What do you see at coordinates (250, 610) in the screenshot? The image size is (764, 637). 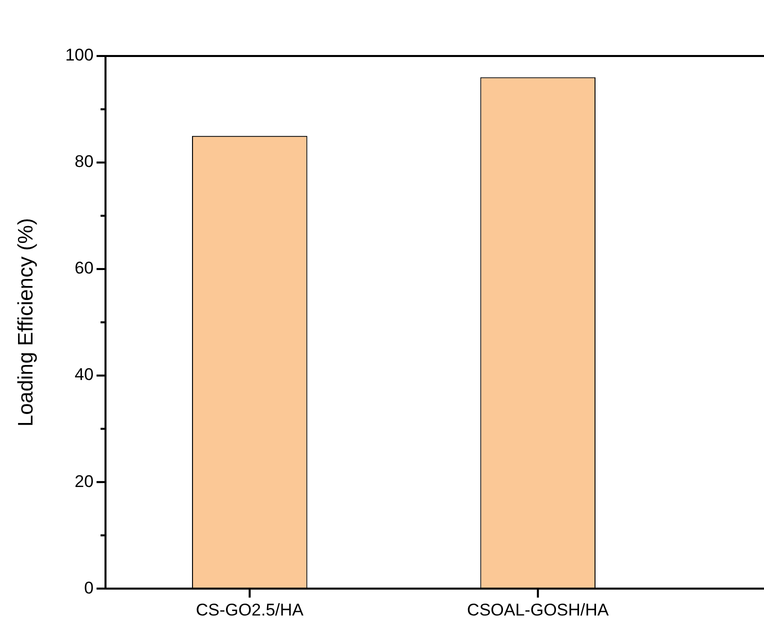 I see `x-tick-label: CS-GO2.5/HA` at bounding box center [250, 610].